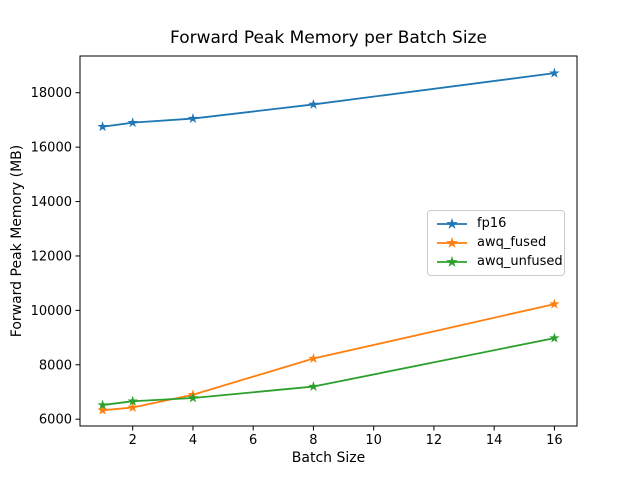 This screenshot has width=640, height=480. I want to click on legend: fp16 awq_fused awq_unfused, so click(496, 243).